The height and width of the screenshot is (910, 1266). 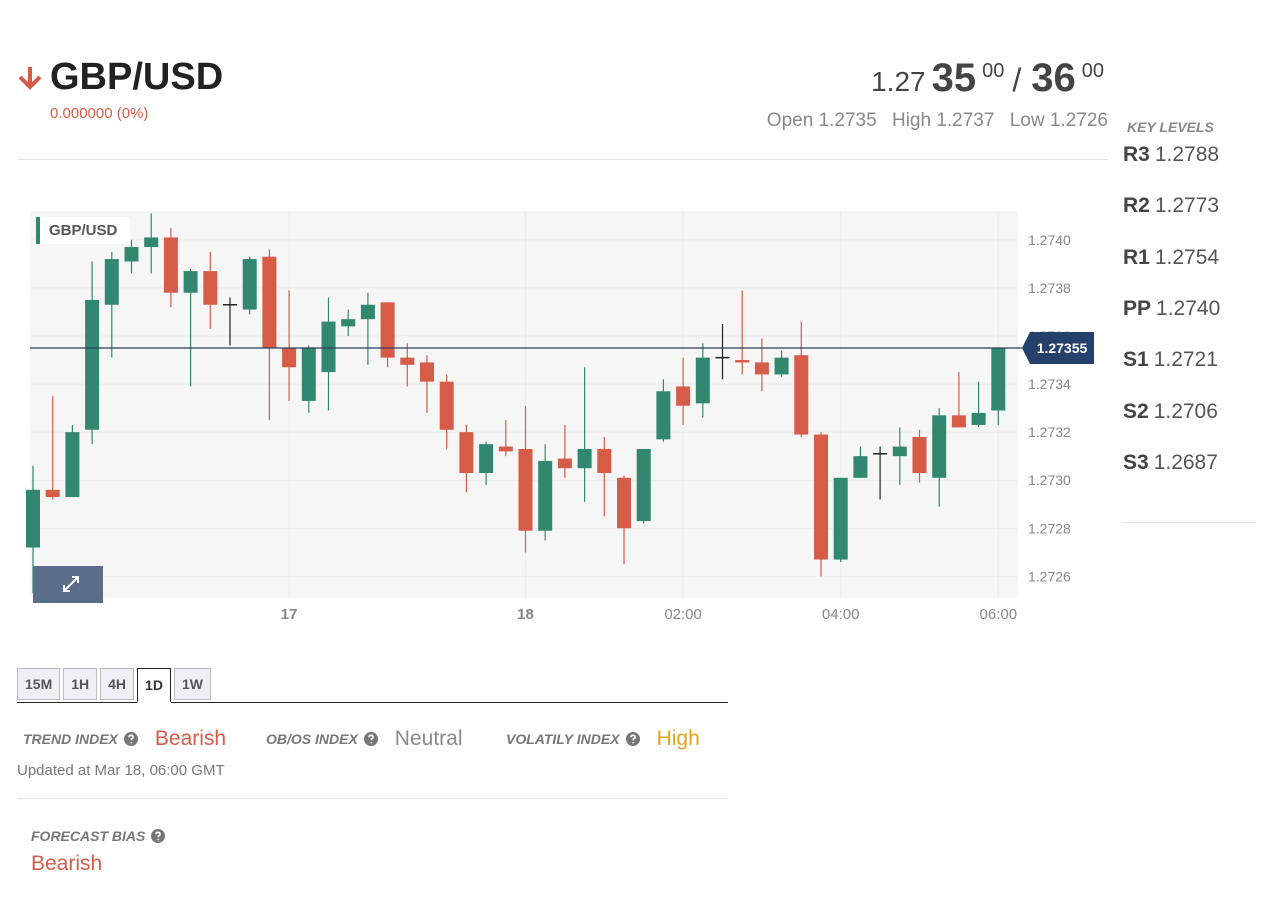 What do you see at coordinates (1187, 257) in the screenshot?
I see `level-value: 1.2754` at bounding box center [1187, 257].